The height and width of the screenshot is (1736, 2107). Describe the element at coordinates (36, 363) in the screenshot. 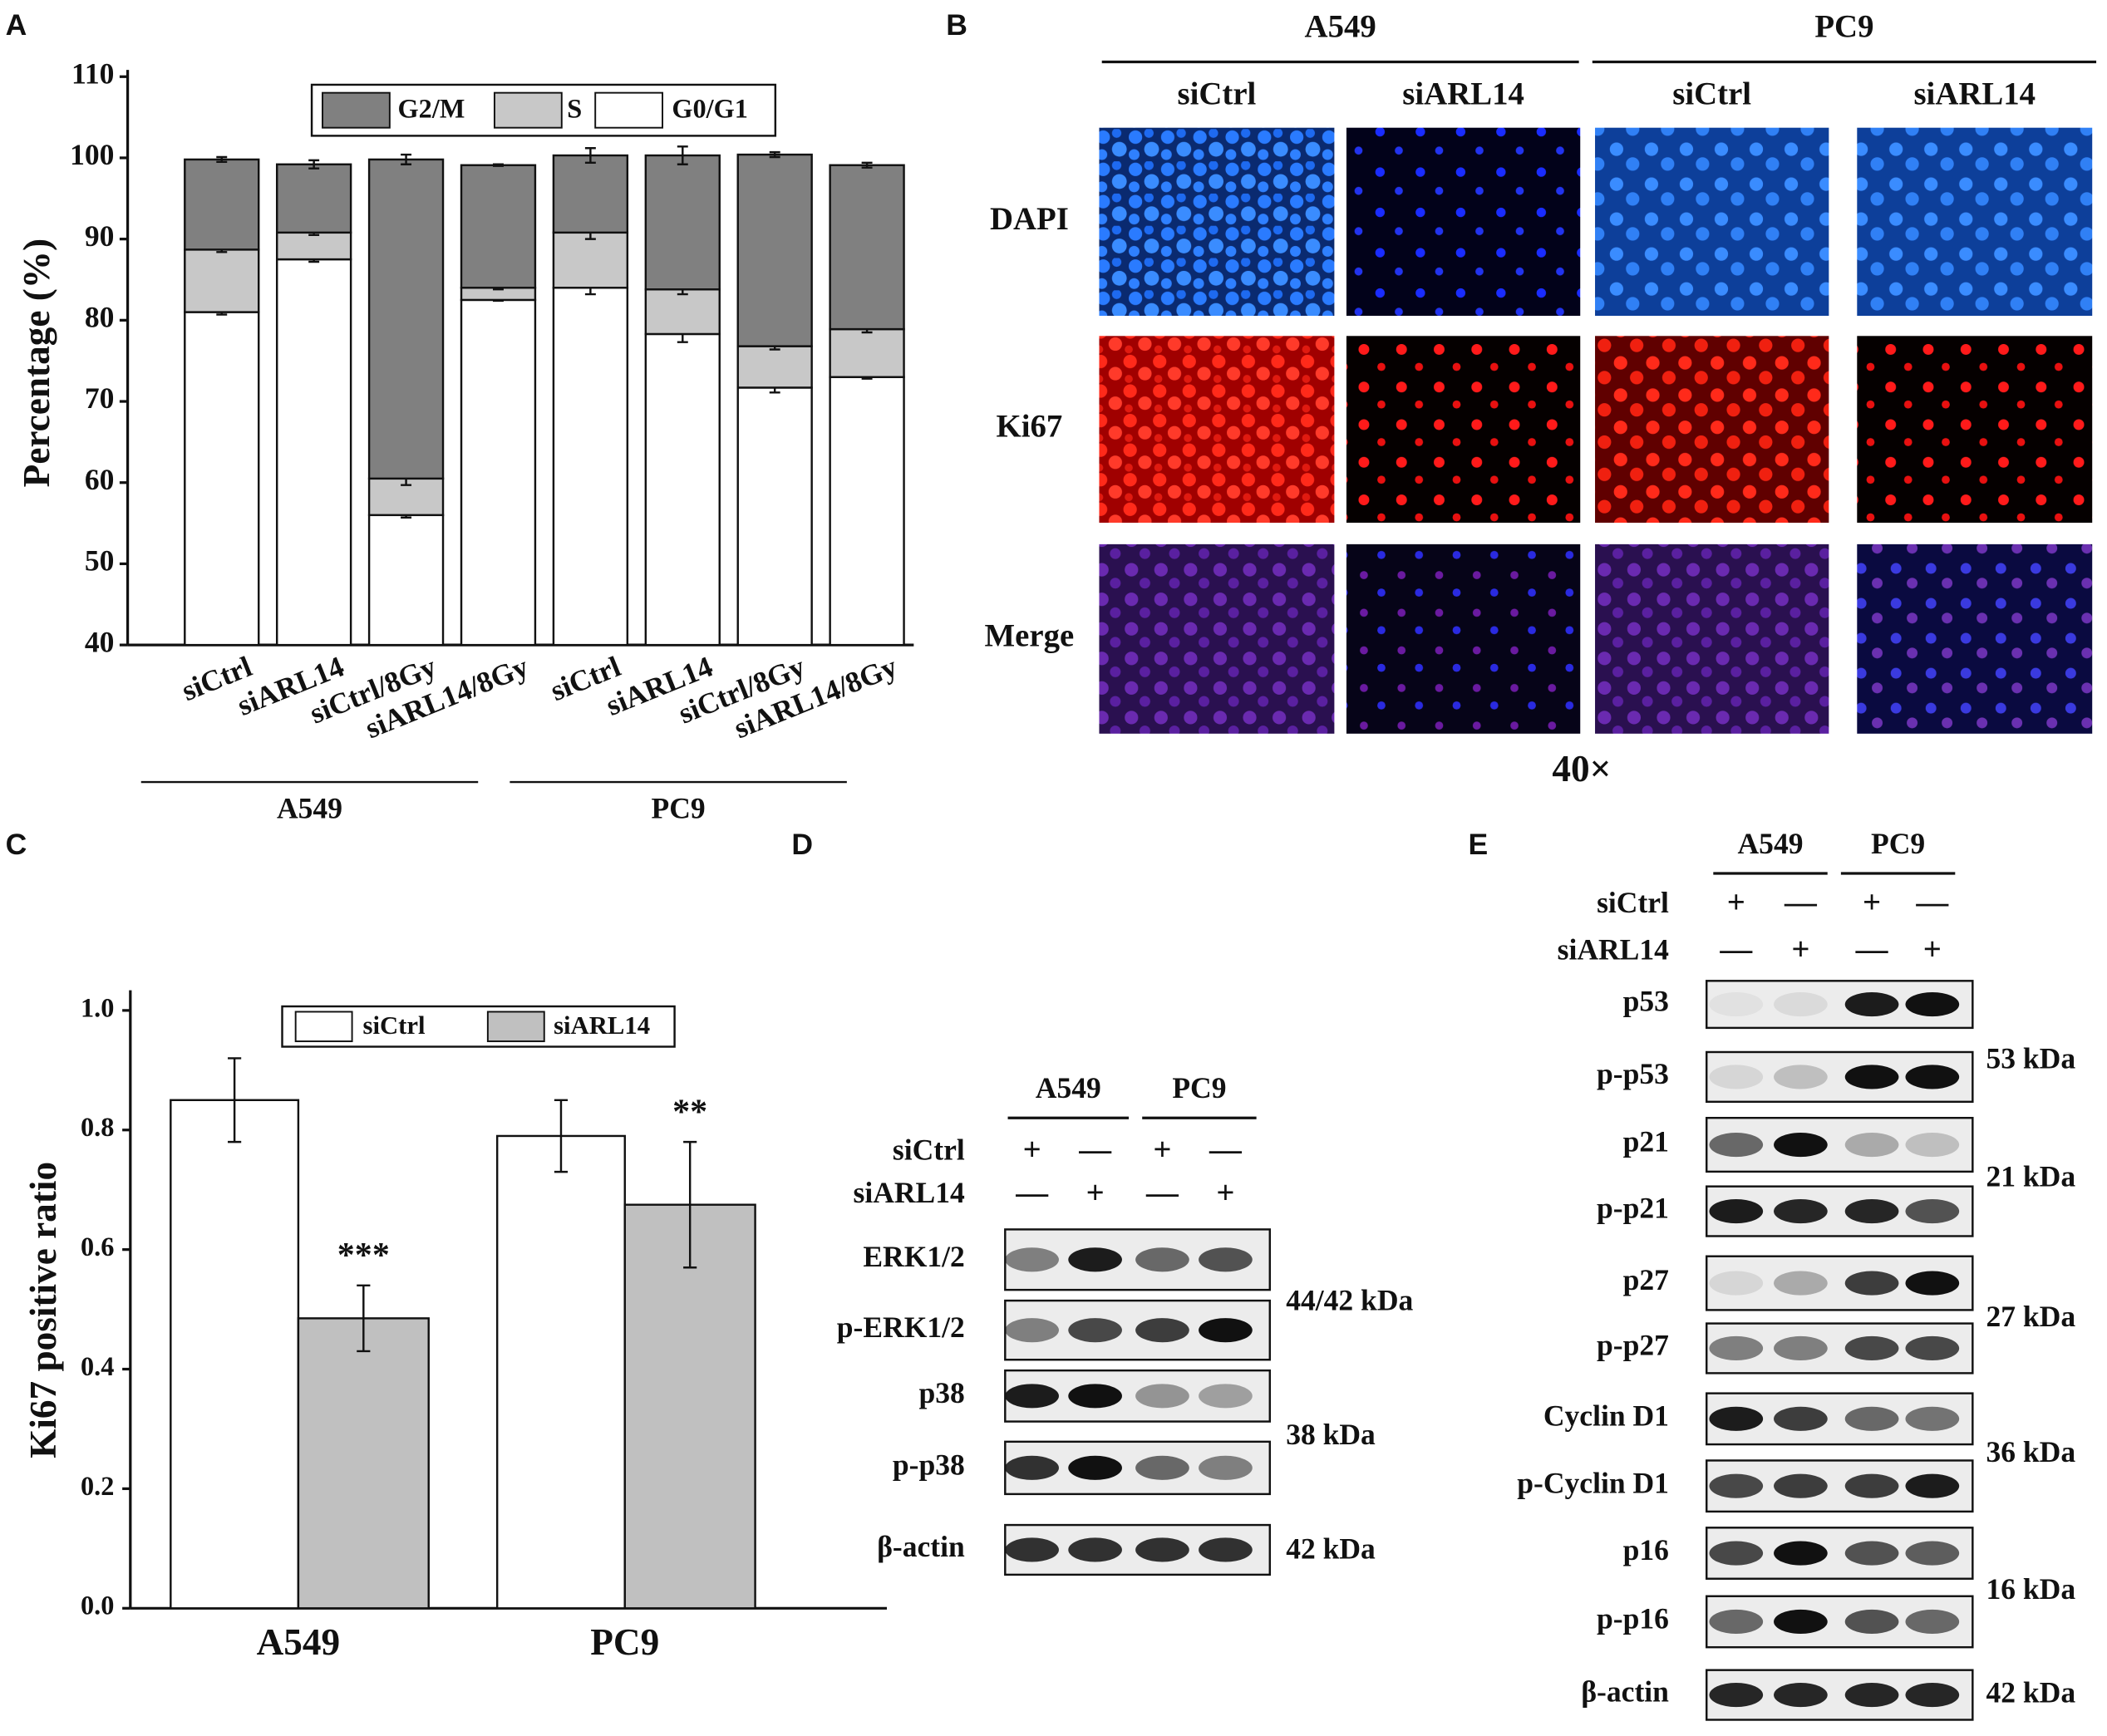

I see `y-axis-title: Percentage (%)` at that location.